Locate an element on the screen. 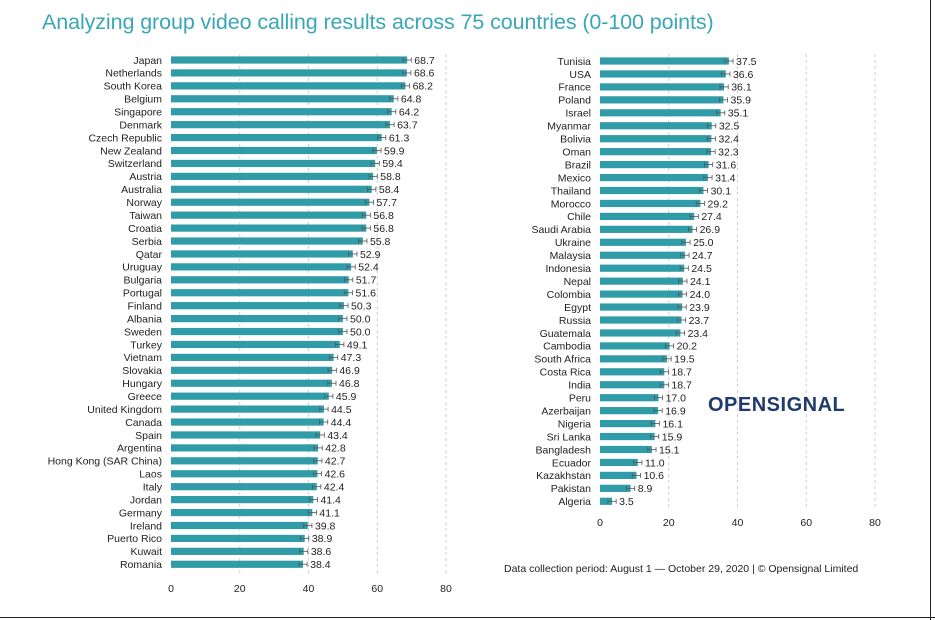 The height and width of the screenshot is (620, 935). value-label: 68.2 is located at coordinates (423, 87).